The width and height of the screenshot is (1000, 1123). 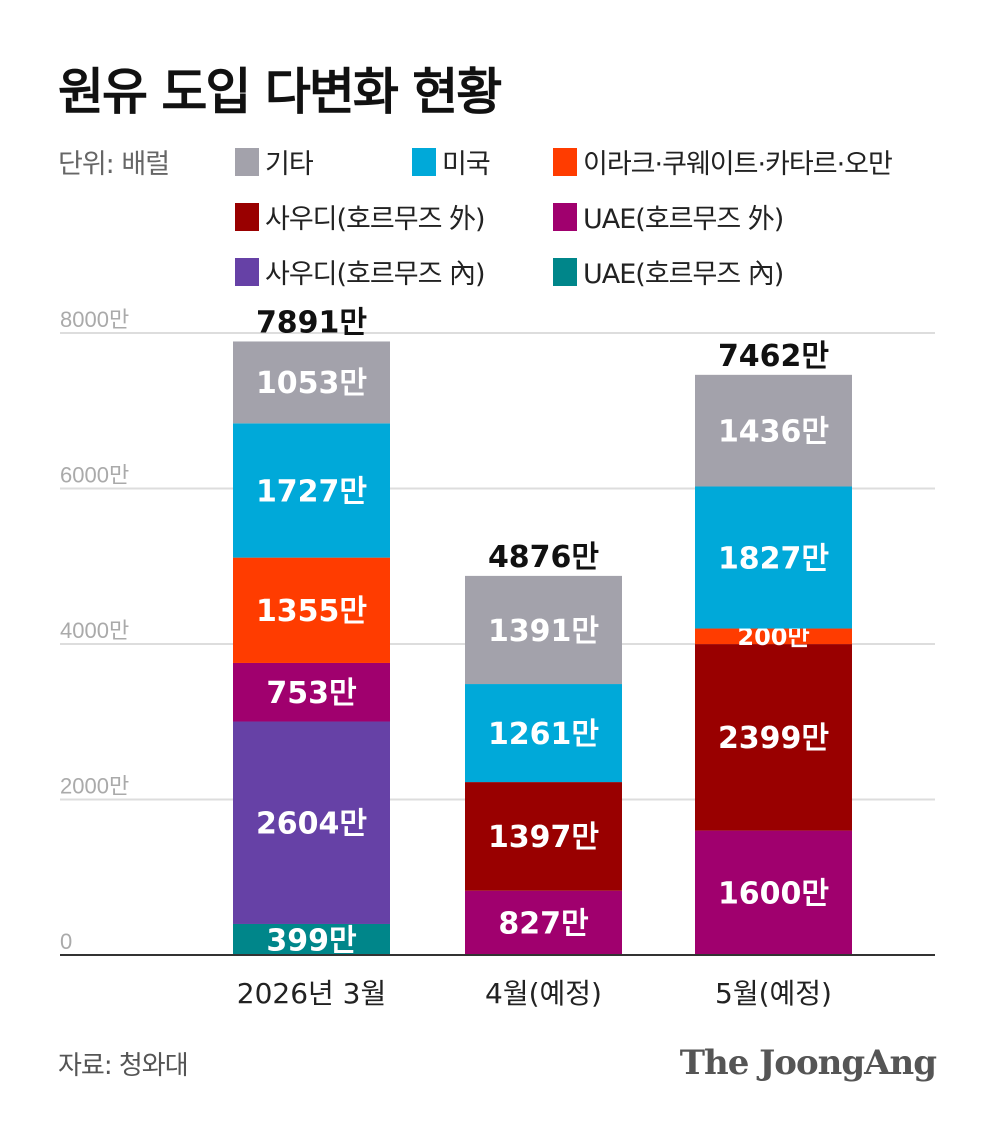 I want to click on legend-label: UAE(호르무즈 內), so click(x=683, y=274).